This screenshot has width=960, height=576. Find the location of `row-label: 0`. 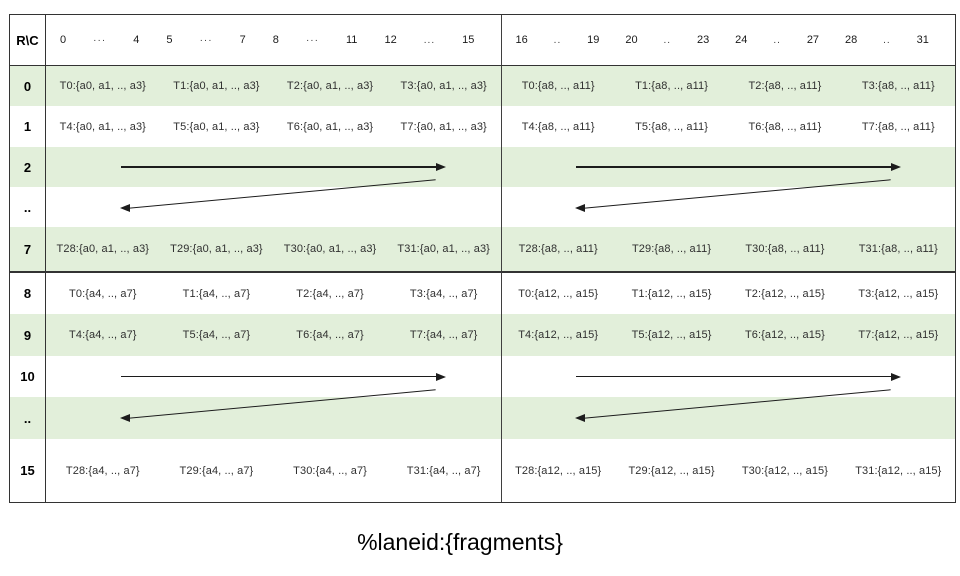

row-label: 0 is located at coordinates (28, 86).